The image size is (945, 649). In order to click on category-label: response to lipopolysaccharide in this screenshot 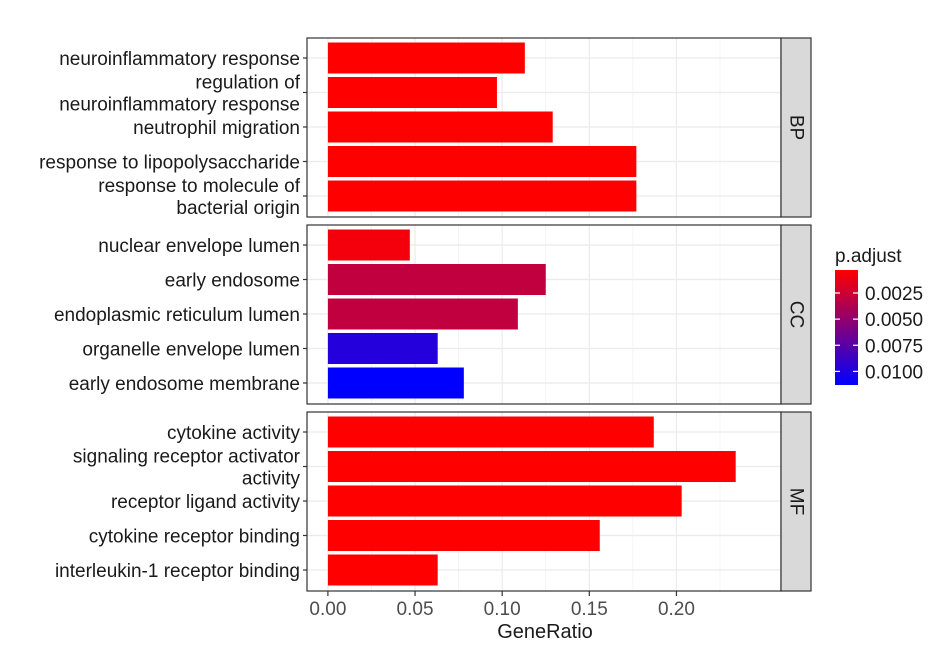, I will do `click(169, 163)`.